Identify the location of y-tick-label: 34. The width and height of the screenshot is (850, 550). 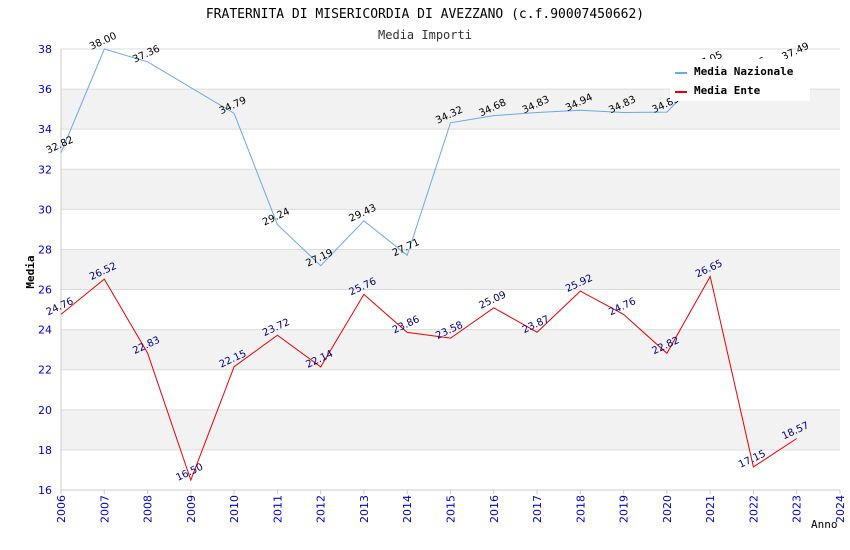
(45, 129).